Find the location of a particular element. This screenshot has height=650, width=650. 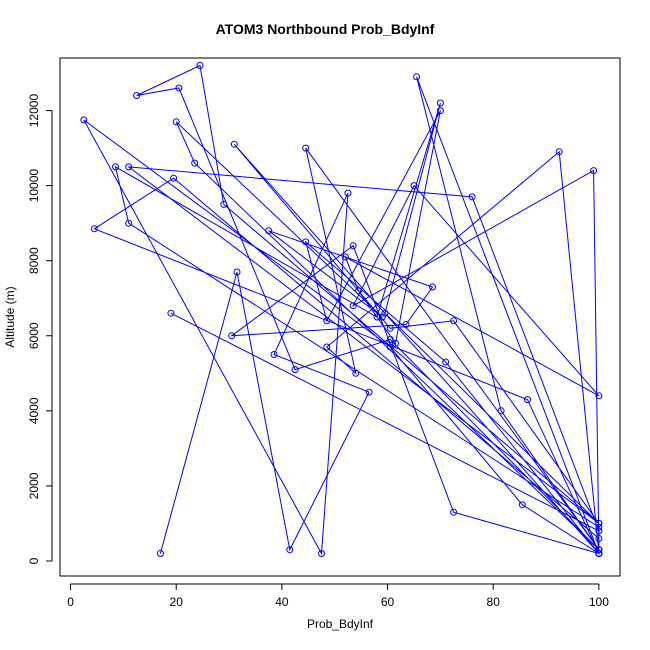

y-tick-label: 0 is located at coordinates (34, 560).